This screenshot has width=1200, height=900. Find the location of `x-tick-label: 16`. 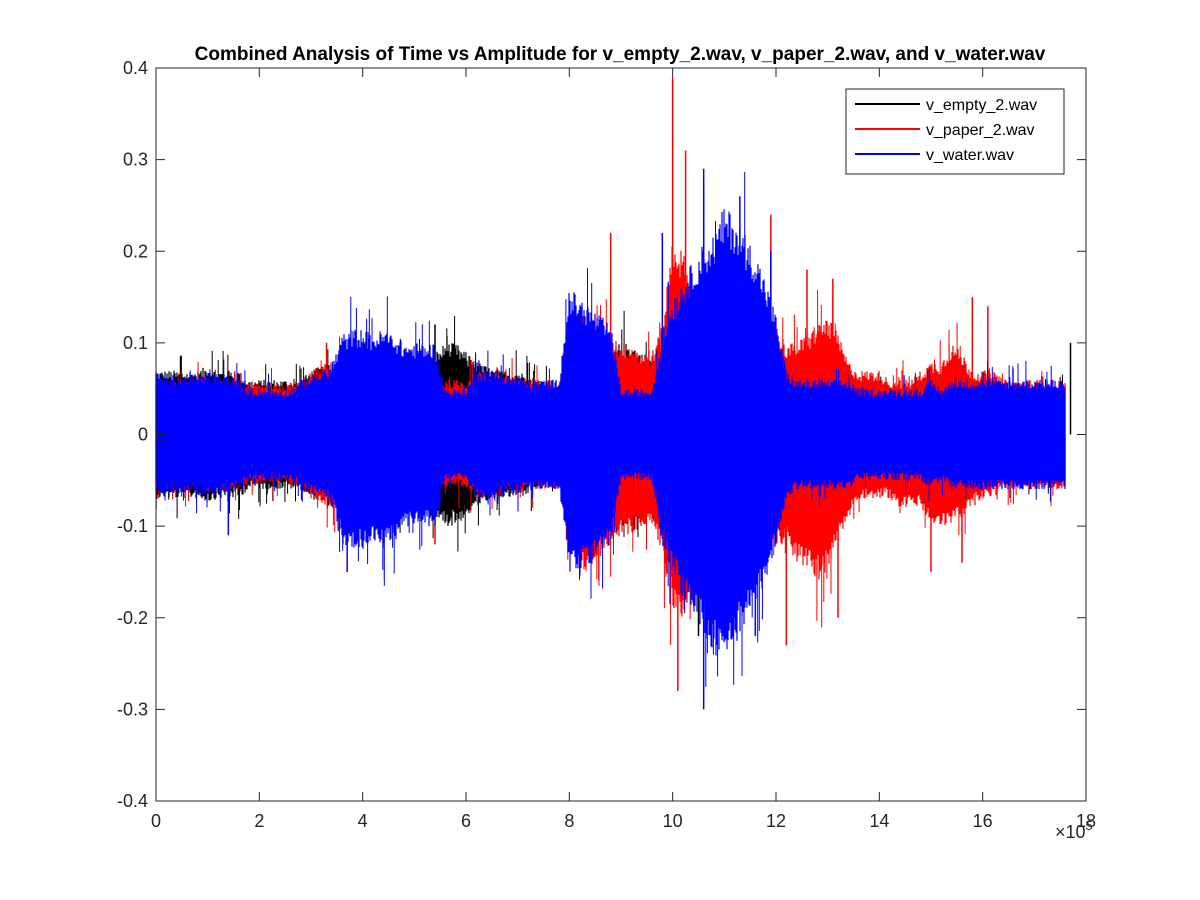

x-tick-label: 16 is located at coordinates (983, 821).